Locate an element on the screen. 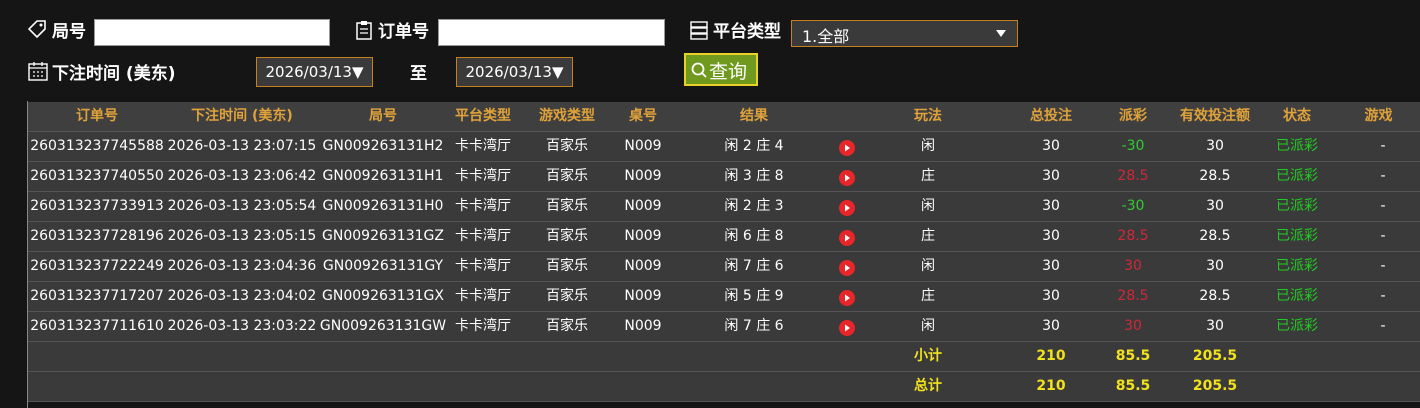 The height and width of the screenshot is (408, 1420). cell: 闲 2 庄 4 is located at coordinates (754, 146).